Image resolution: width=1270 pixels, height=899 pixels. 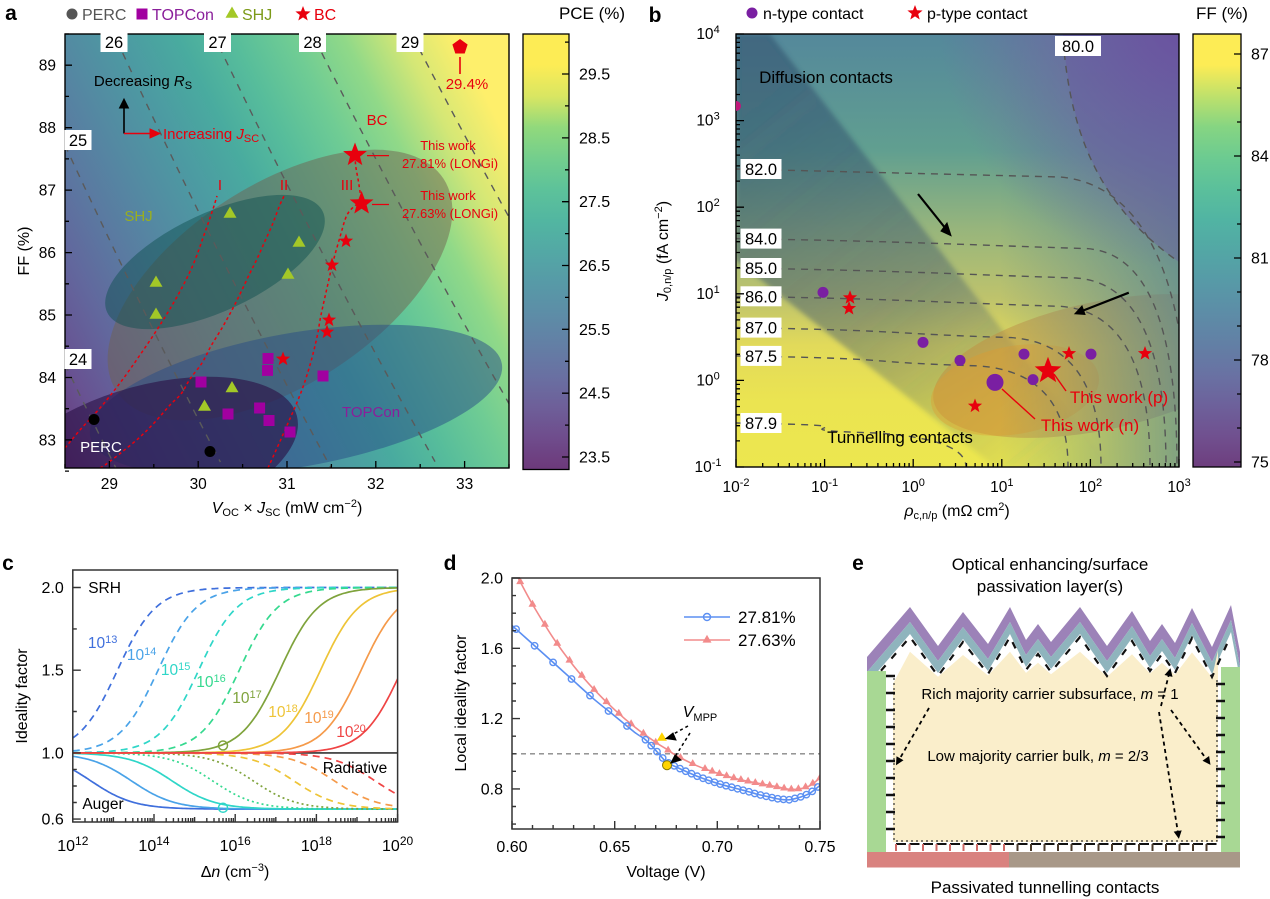 What do you see at coordinates (284, 185) in the screenshot?
I see `svg-text: II` at bounding box center [284, 185].